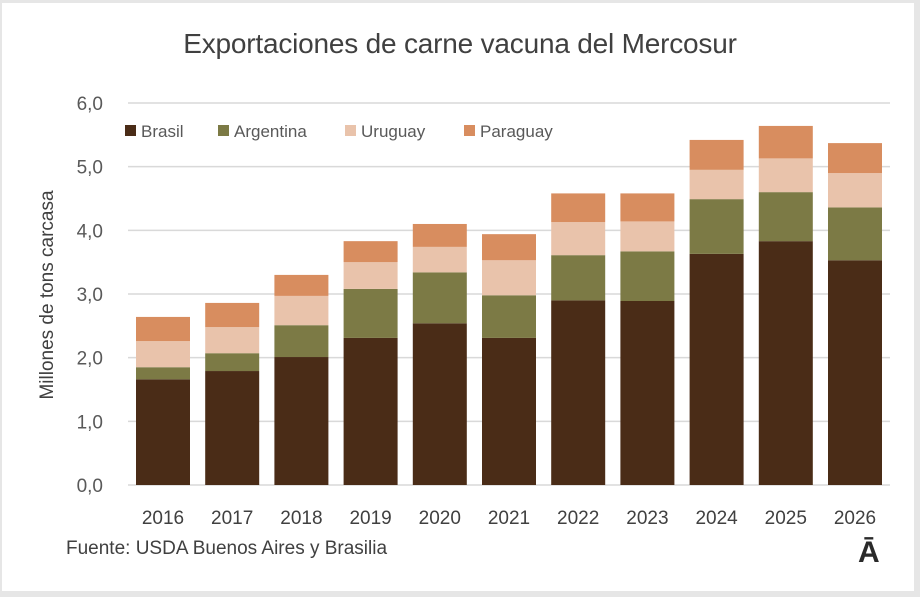 This screenshot has height=597, width=920. I want to click on x-tick-label: 2022, so click(578, 518).